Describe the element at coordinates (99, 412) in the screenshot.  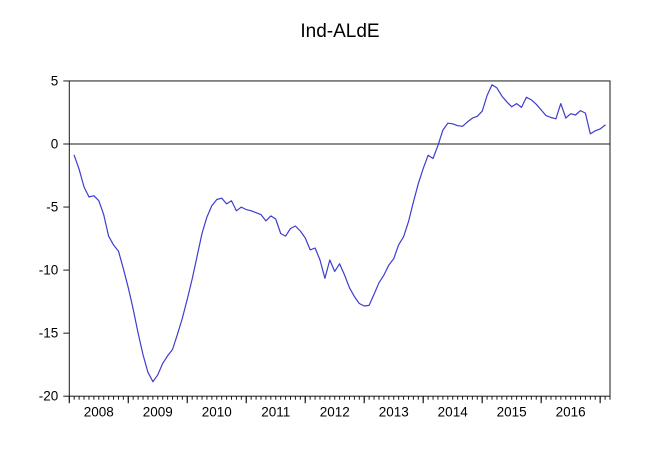
I see `x-year-label: 2008` at that location.